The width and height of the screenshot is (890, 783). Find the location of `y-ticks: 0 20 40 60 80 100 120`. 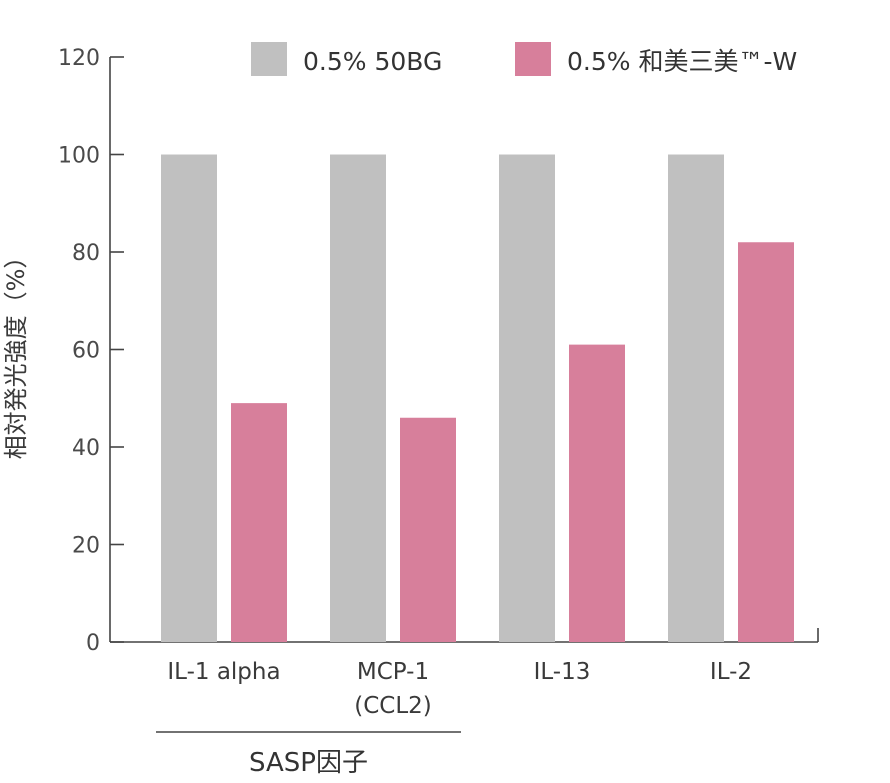

y-ticks: 0 20 40 60 80 100 120 is located at coordinates (91, 351).